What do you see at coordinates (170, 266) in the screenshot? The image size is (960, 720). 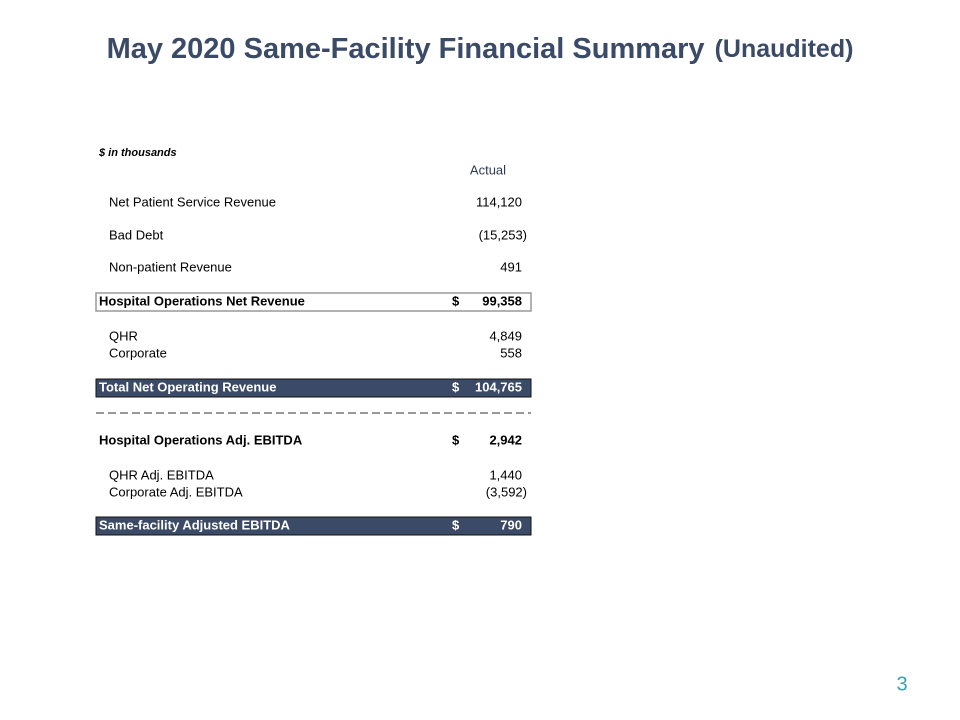 I see `row-label: Non-patient Revenue` at bounding box center [170, 266].